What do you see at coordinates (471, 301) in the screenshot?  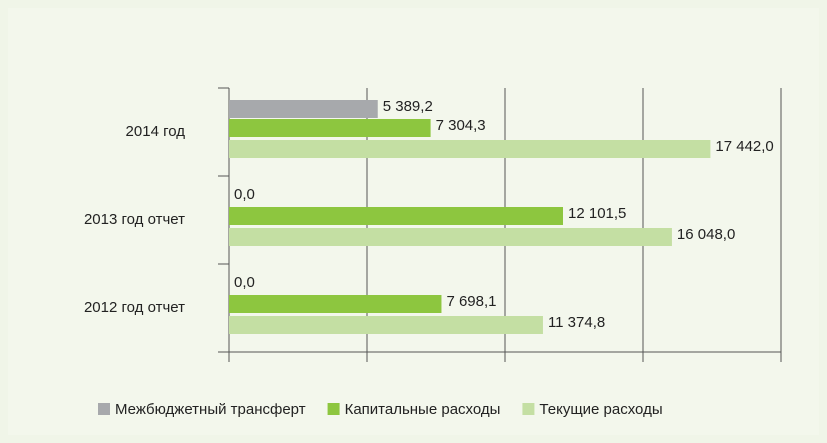 I see `data-label: 7 698,1` at bounding box center [471, 301].